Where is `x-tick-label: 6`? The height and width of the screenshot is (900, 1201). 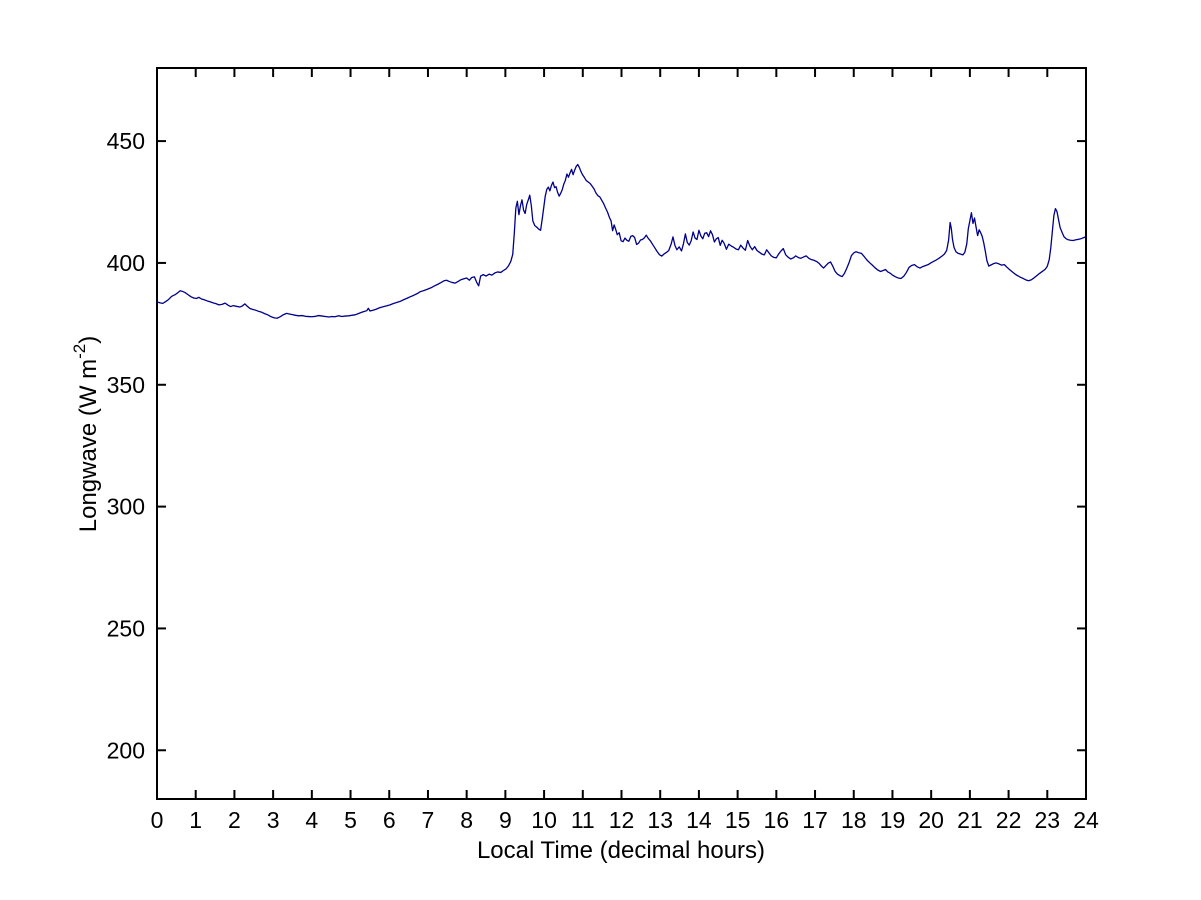 x-tick-label: 6 is located at coordinates (389, 820).